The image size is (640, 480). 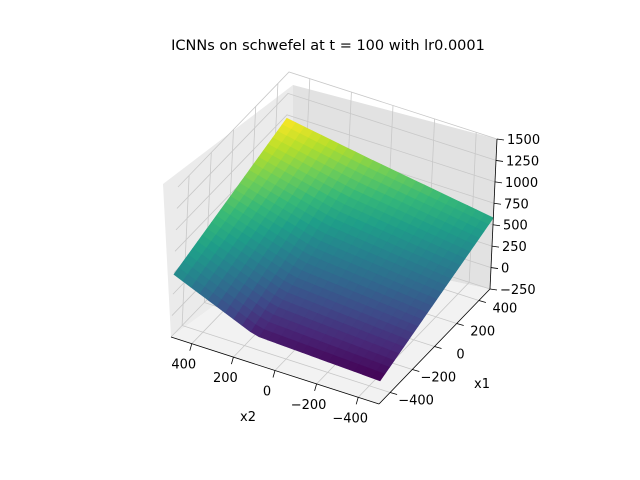 What do you see at coordinates (493, 214) in the screenshot?
I see `z-axis-line` at bounding box center [493, 214].